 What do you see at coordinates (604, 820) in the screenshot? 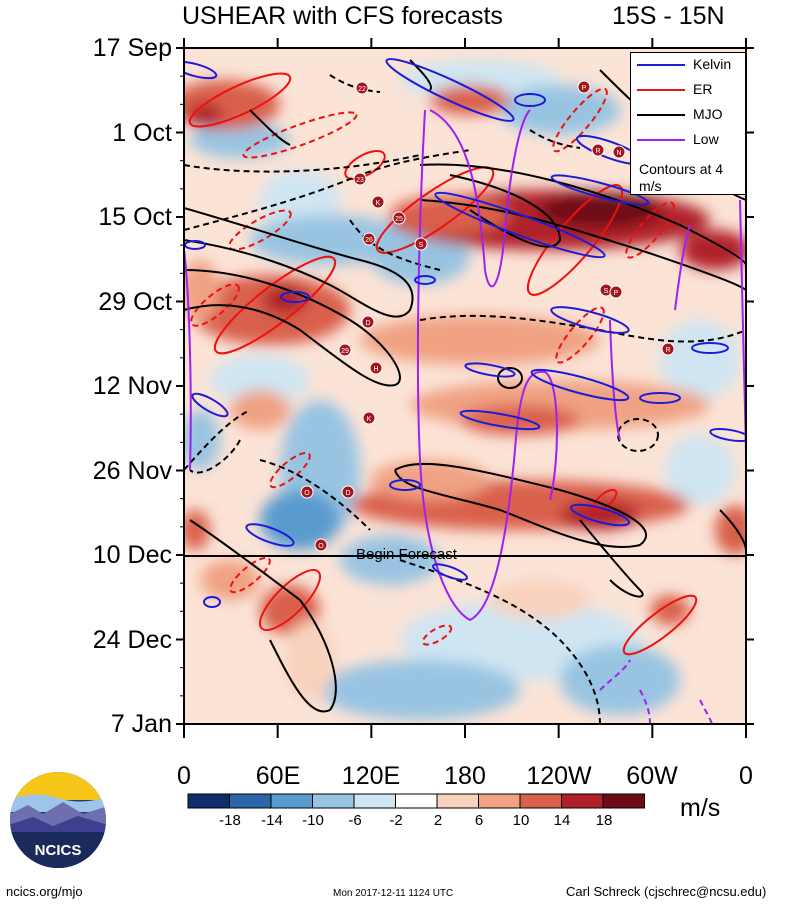
I see `colorbar-label: 18` at bounding box center [604, 820].